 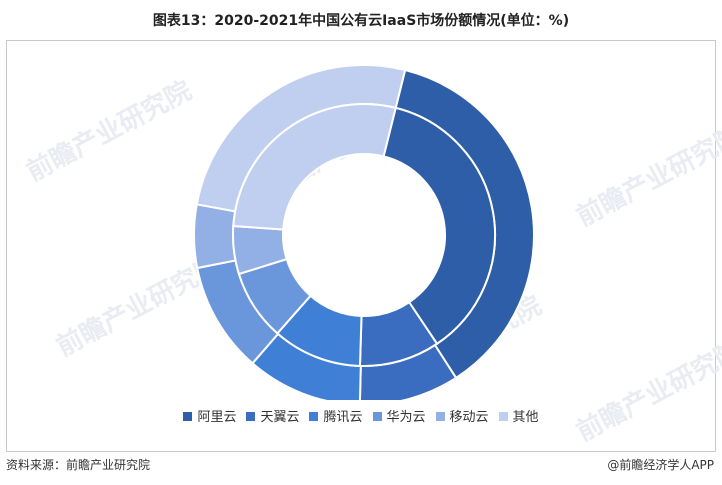 What do you see at coordinates (469, 417) in the screenshot?
I see `legend-label: 移动云` at bounding box center [469, 417].